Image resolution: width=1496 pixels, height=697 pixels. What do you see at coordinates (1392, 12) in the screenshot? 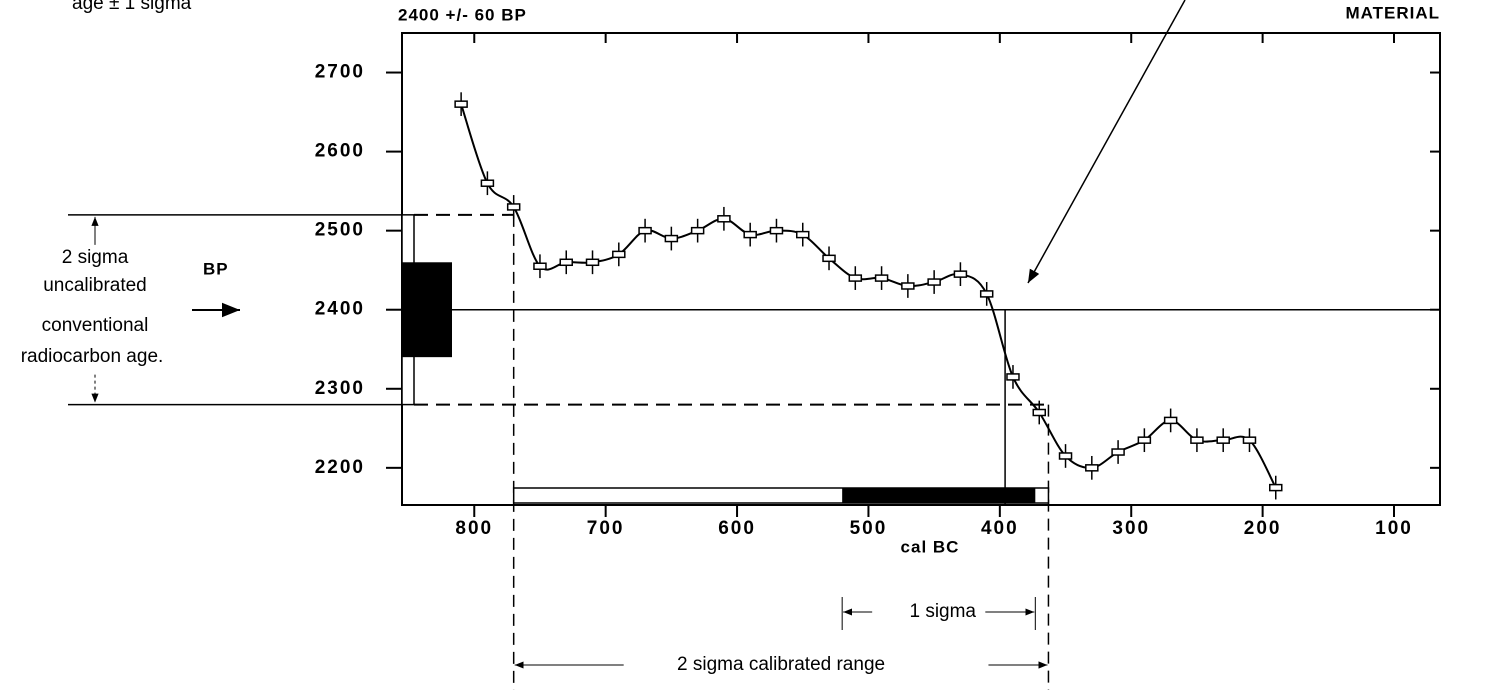
I see `corner-label: MATERIAL` at bounding box center [1392, 12].